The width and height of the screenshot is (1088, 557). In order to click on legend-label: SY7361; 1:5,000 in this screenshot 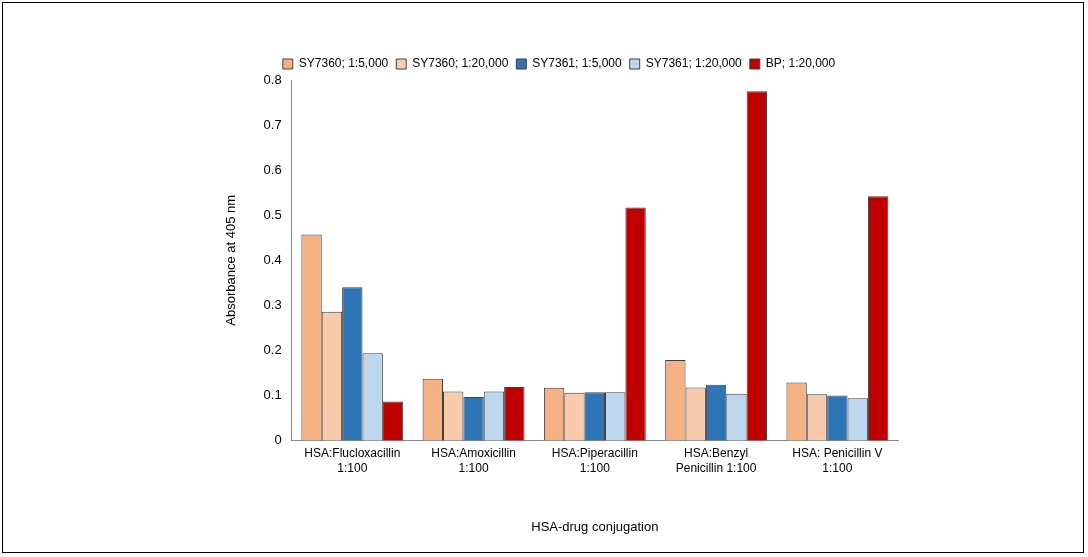, I will do `click(577, 63)`.